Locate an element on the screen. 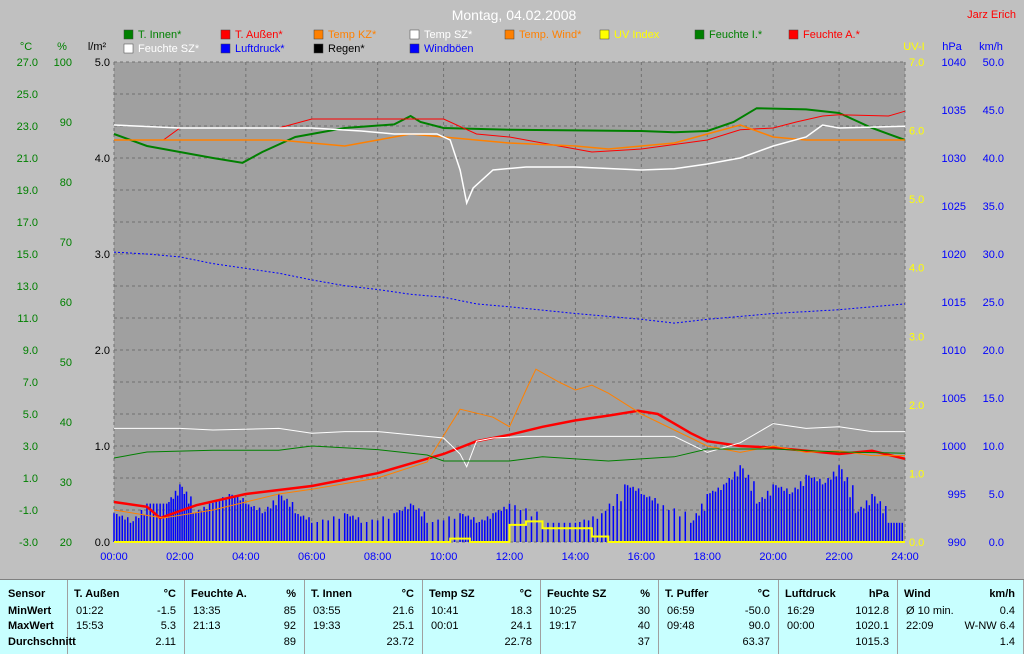 This screenshot has height=654, width=1024. min-value: 30 is located at coordinates (643, 611).